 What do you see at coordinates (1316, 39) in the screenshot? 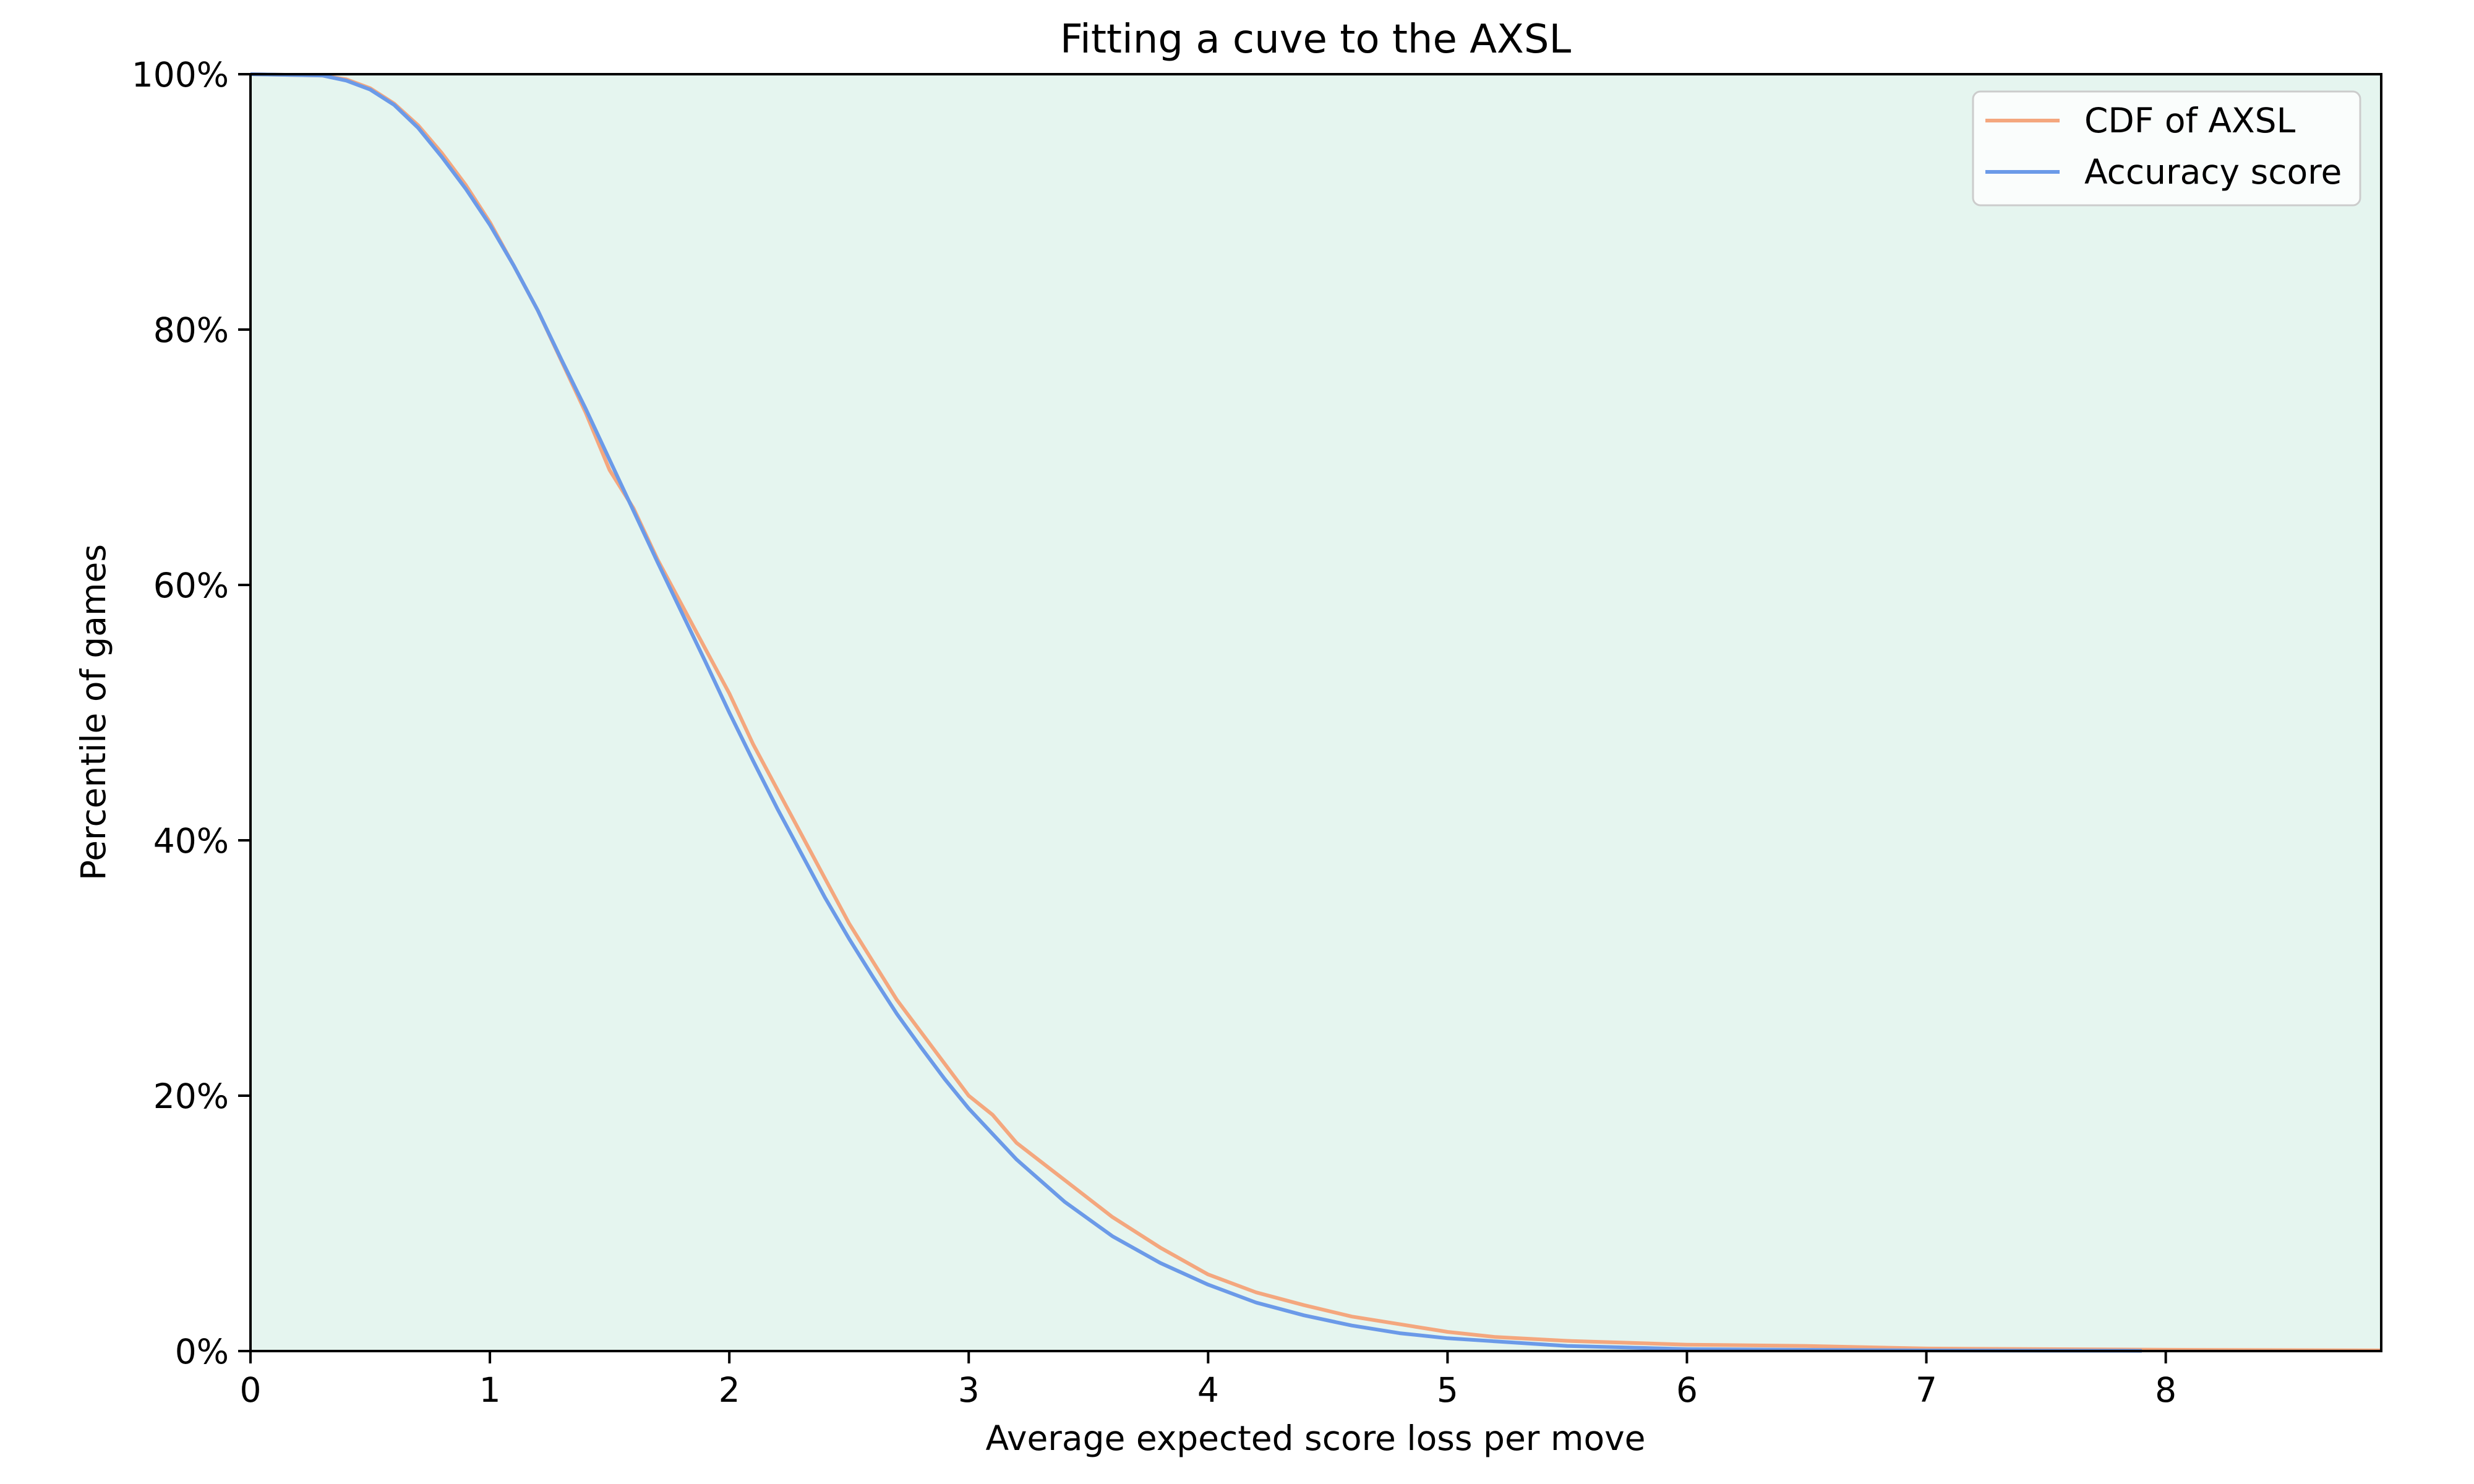
I see `chart-title: Fitting a cuve to the AXSL` at bounding box center [1316, 39].